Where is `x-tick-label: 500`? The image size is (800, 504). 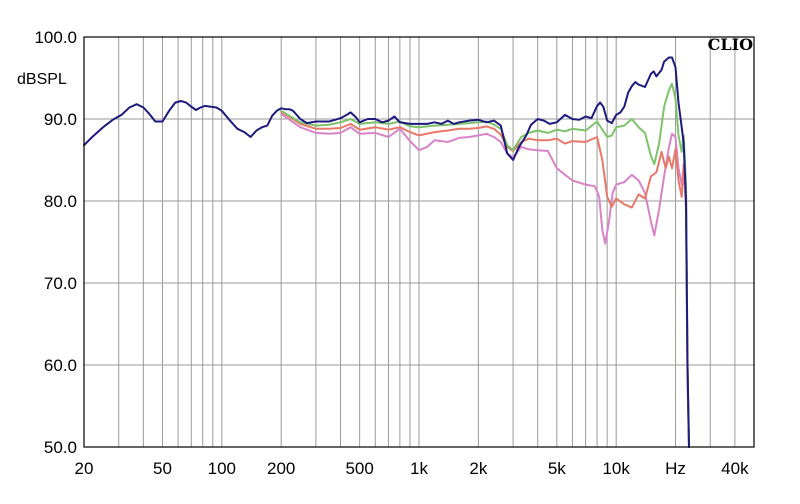 x-tick-label: 500 is located at coordinates (359, 468).